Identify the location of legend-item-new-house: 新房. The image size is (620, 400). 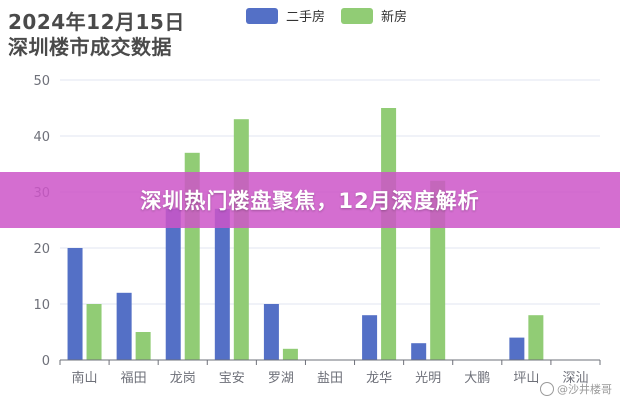
(374, 15).